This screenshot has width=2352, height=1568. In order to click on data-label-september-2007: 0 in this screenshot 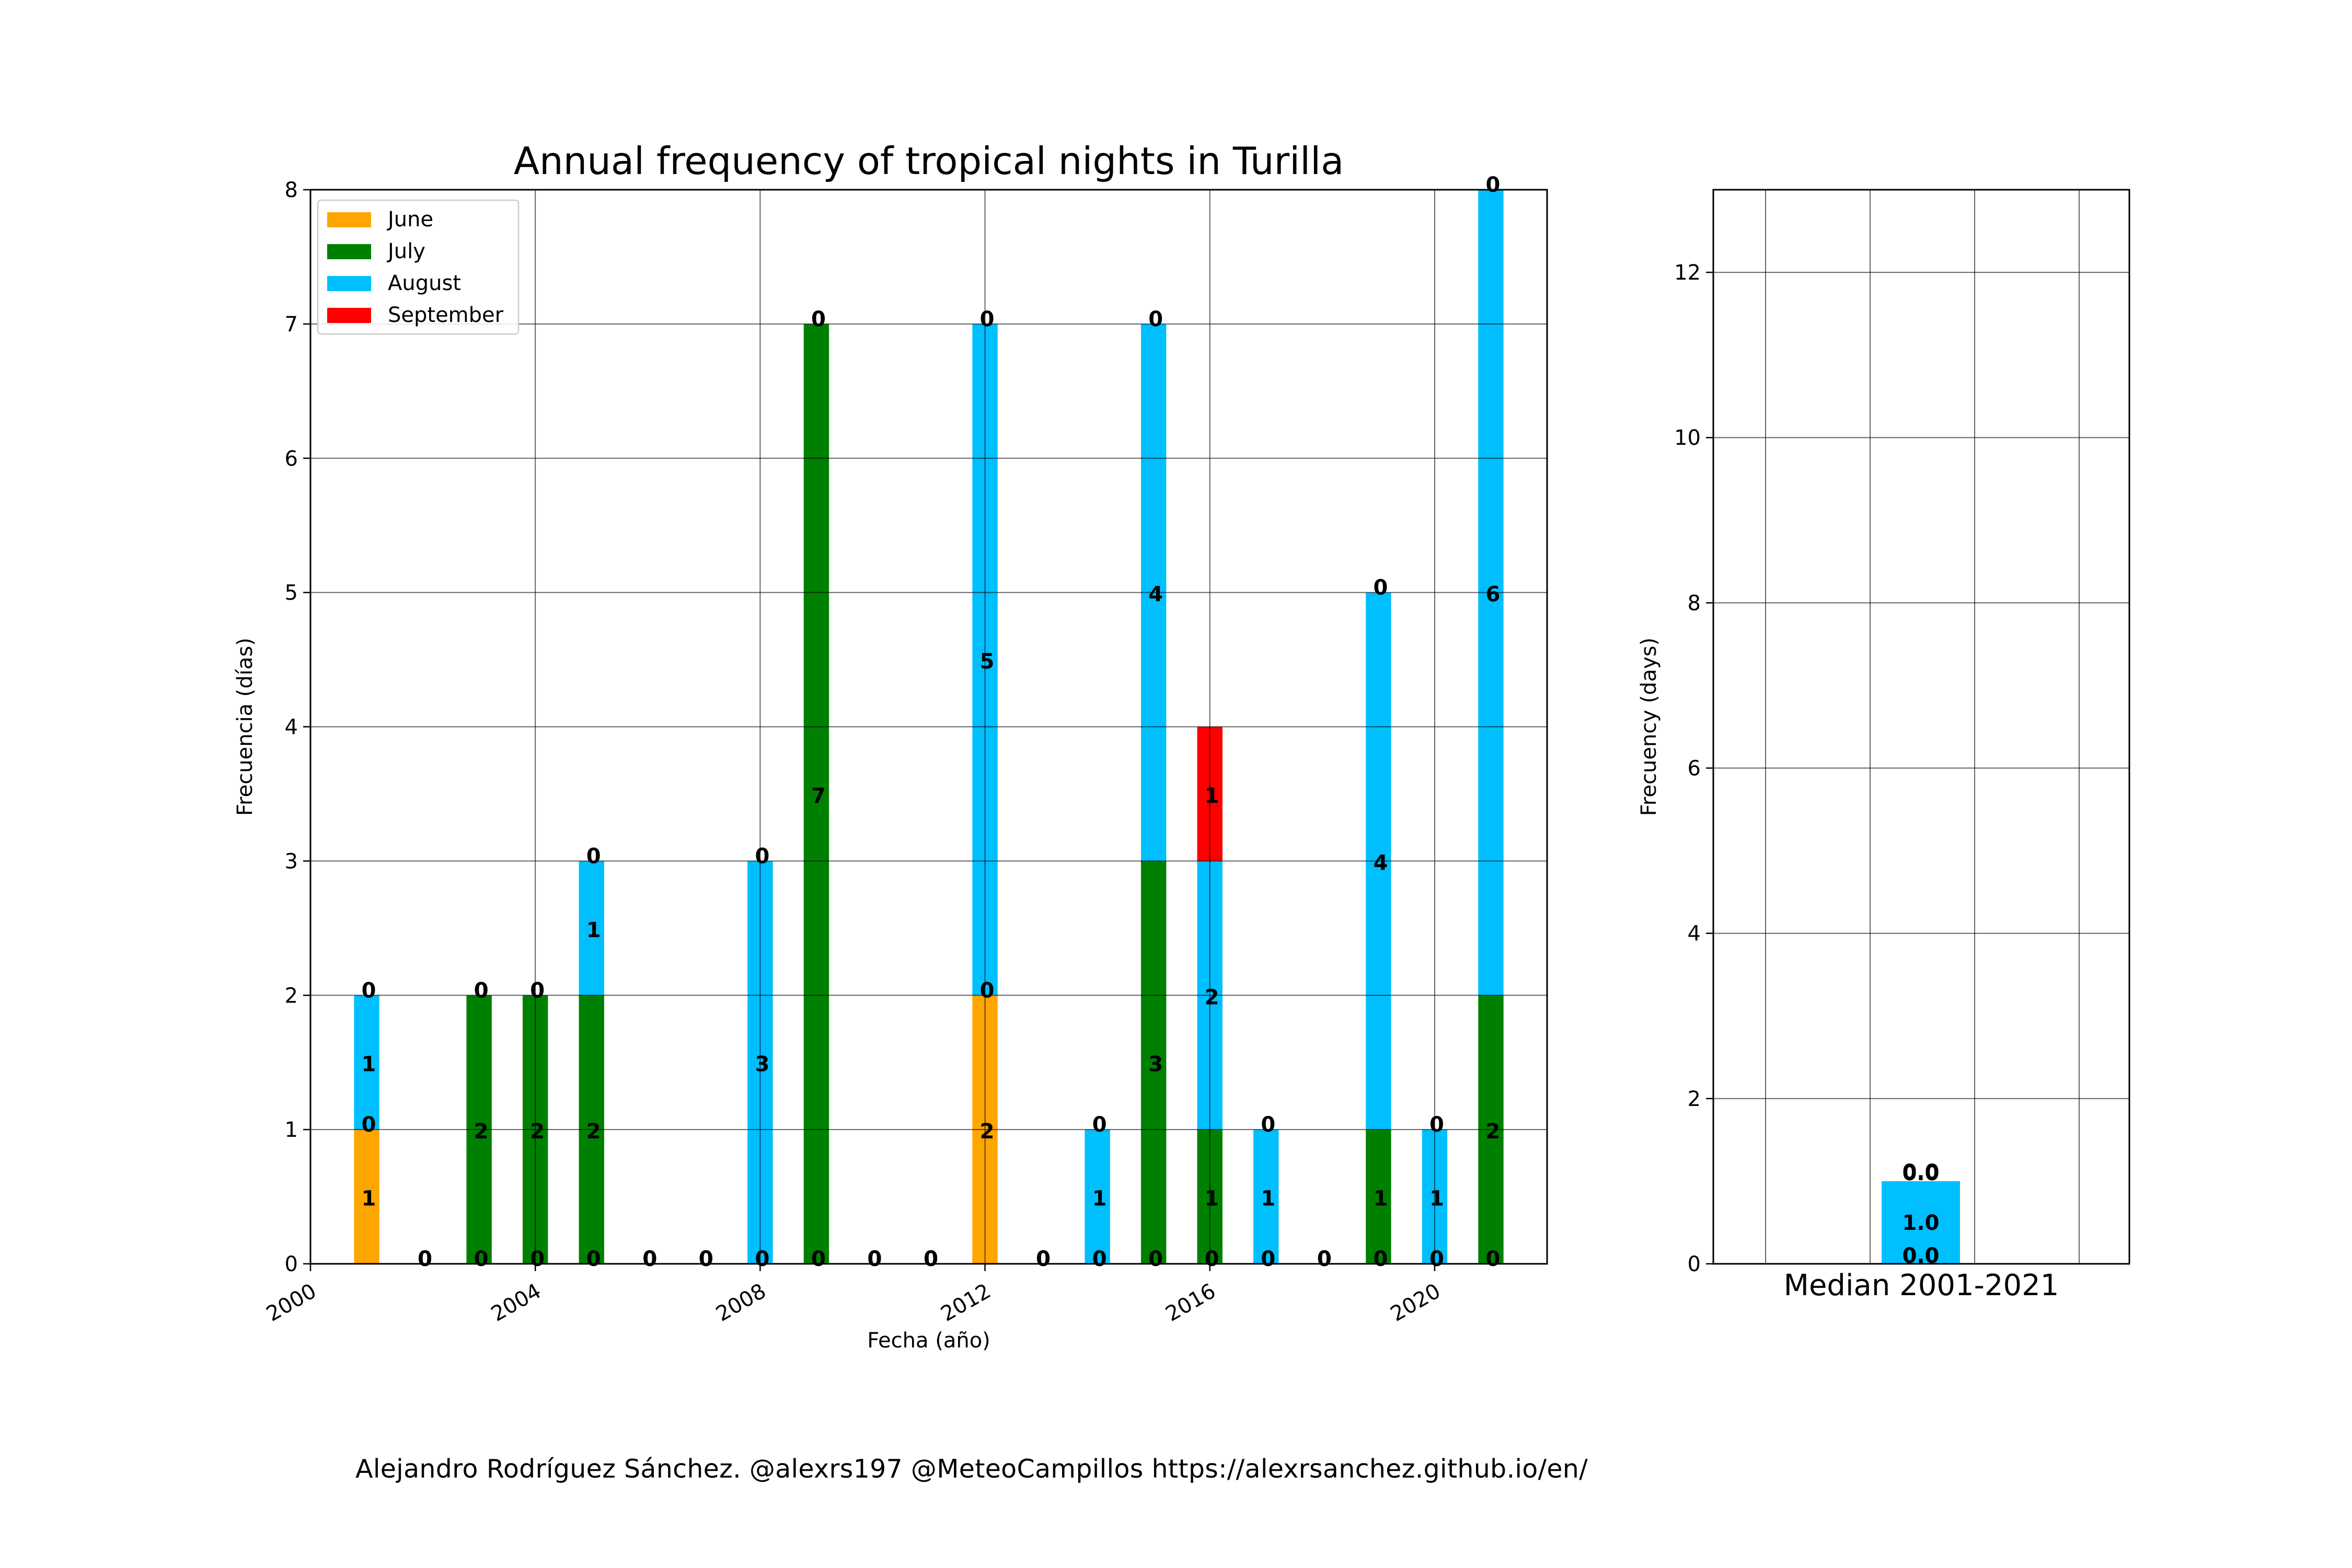, I will do `click(706, 1259)`.